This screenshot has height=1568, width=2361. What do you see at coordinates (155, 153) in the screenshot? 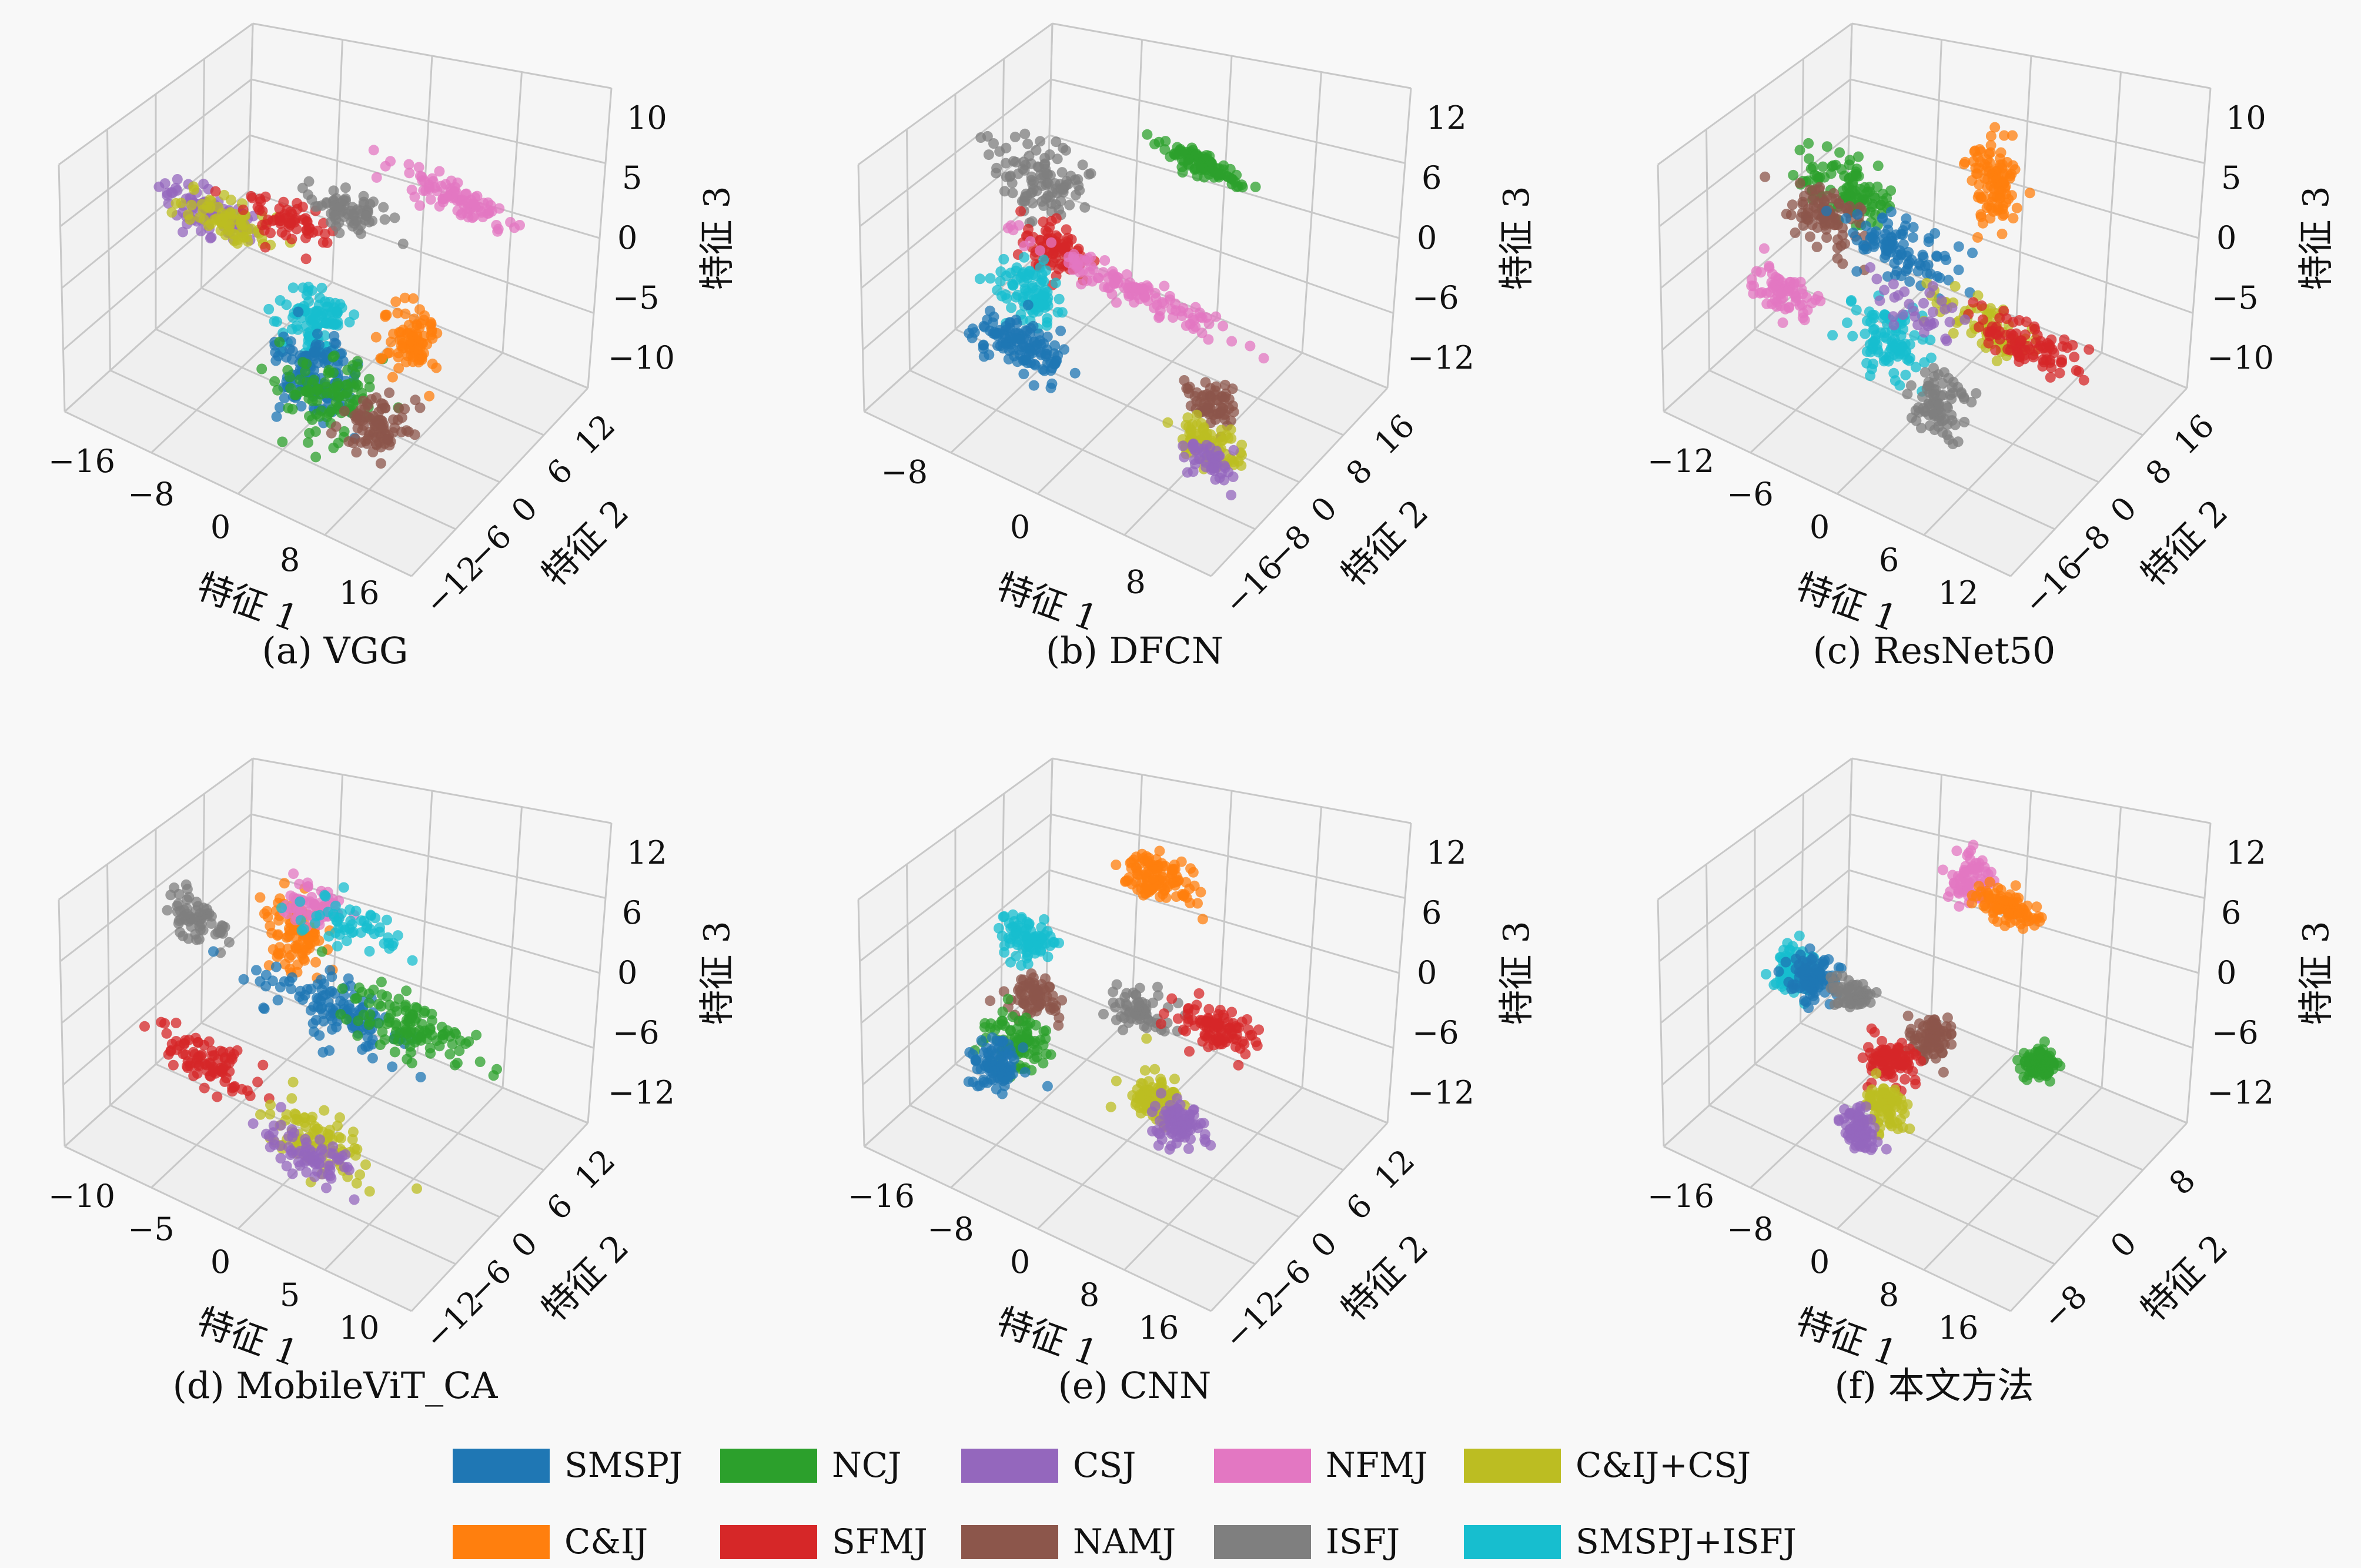
I see `gridline` at bounding box center [155, 153].